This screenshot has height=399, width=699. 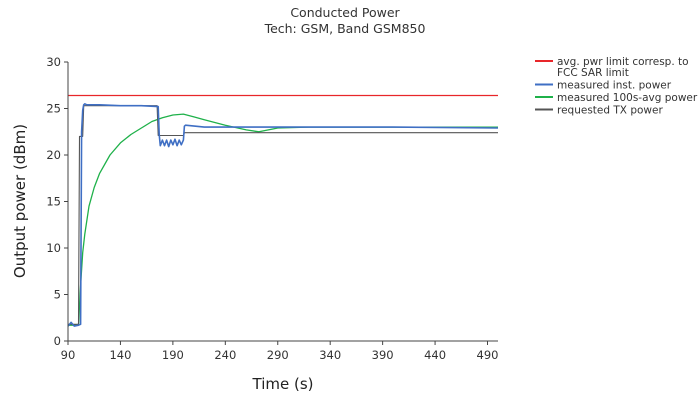 I want to click on legend-label-requested: requested TX power, so click(x=610, y=111).